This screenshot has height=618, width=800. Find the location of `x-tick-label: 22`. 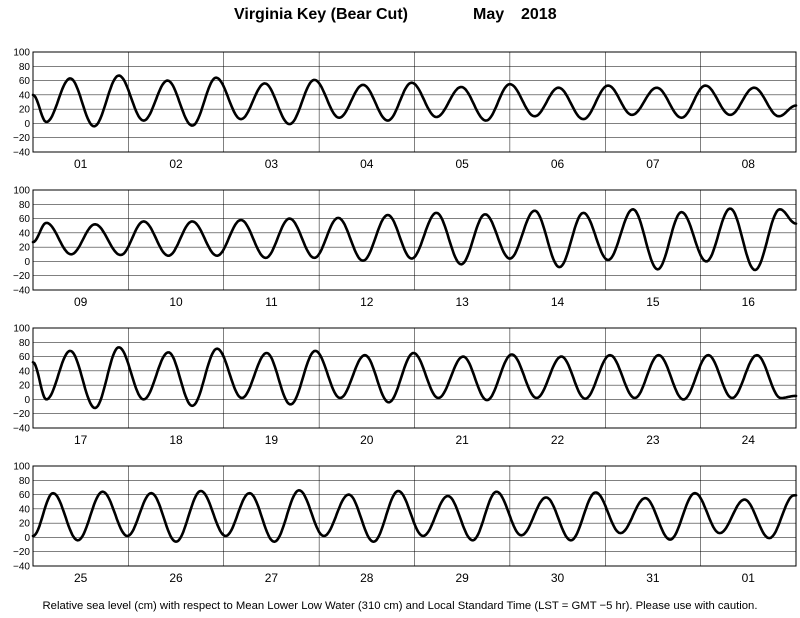

x-tick-label: 22 is located at coordinates (558, 440).